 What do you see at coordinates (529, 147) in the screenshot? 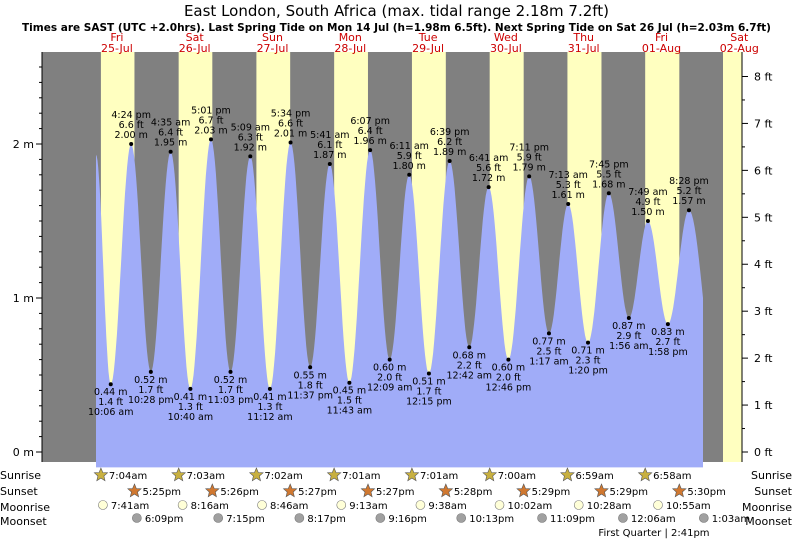
I see `high-tide-label: 7:11 pm` at bounding box center [529, 147].